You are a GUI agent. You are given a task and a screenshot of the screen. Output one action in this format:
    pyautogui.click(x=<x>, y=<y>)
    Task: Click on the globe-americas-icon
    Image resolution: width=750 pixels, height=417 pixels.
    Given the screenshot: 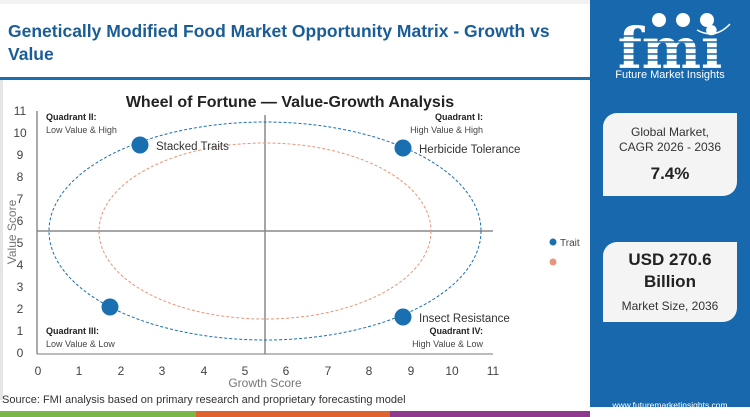 What is the action you would take?
    pyautogui.click(x=659, y=20)
    